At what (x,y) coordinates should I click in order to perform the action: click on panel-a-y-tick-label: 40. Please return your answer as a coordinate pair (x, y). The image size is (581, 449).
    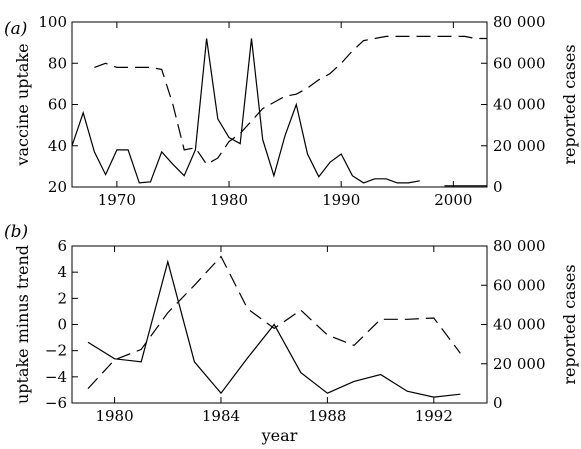
    Looking at the image, I should click on (57, 146).